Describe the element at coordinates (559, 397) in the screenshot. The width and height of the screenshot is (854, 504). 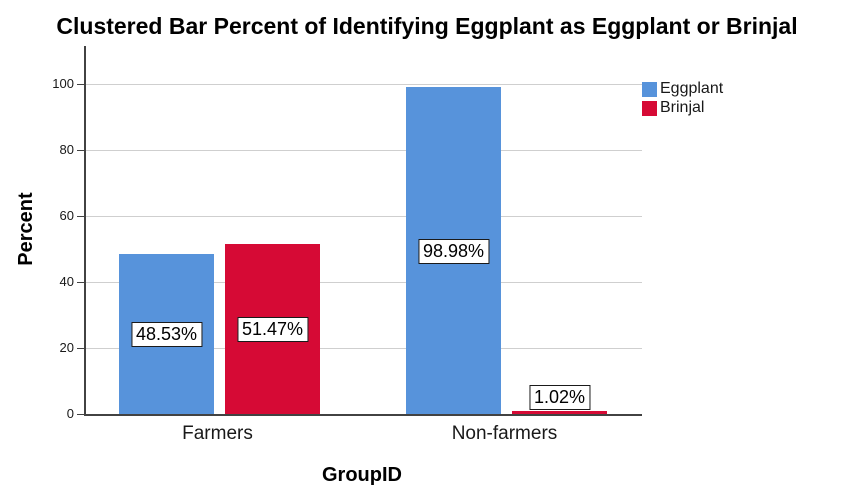
I see `value-label-brinjal-non-farmers: 1.02%` at that location.